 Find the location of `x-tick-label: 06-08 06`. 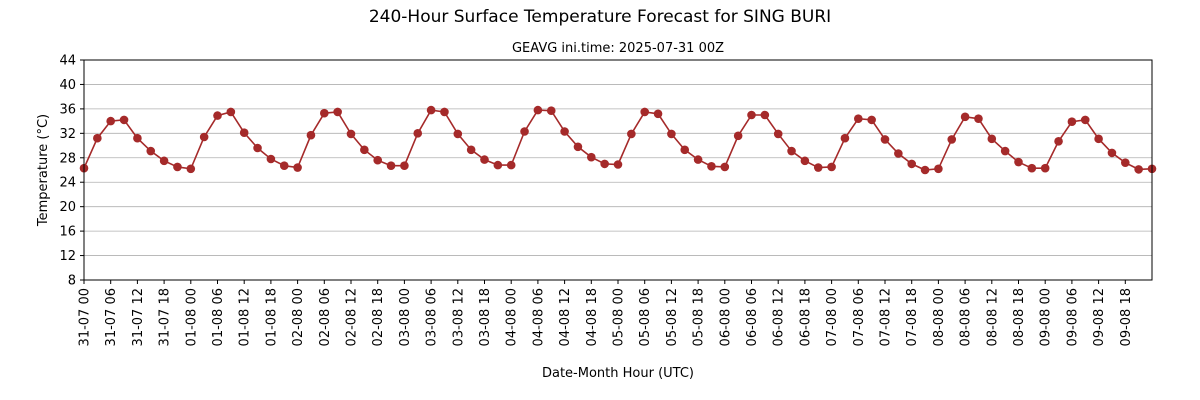

x-tick-label: 06-08 06 is located at coordinates (752, 317).